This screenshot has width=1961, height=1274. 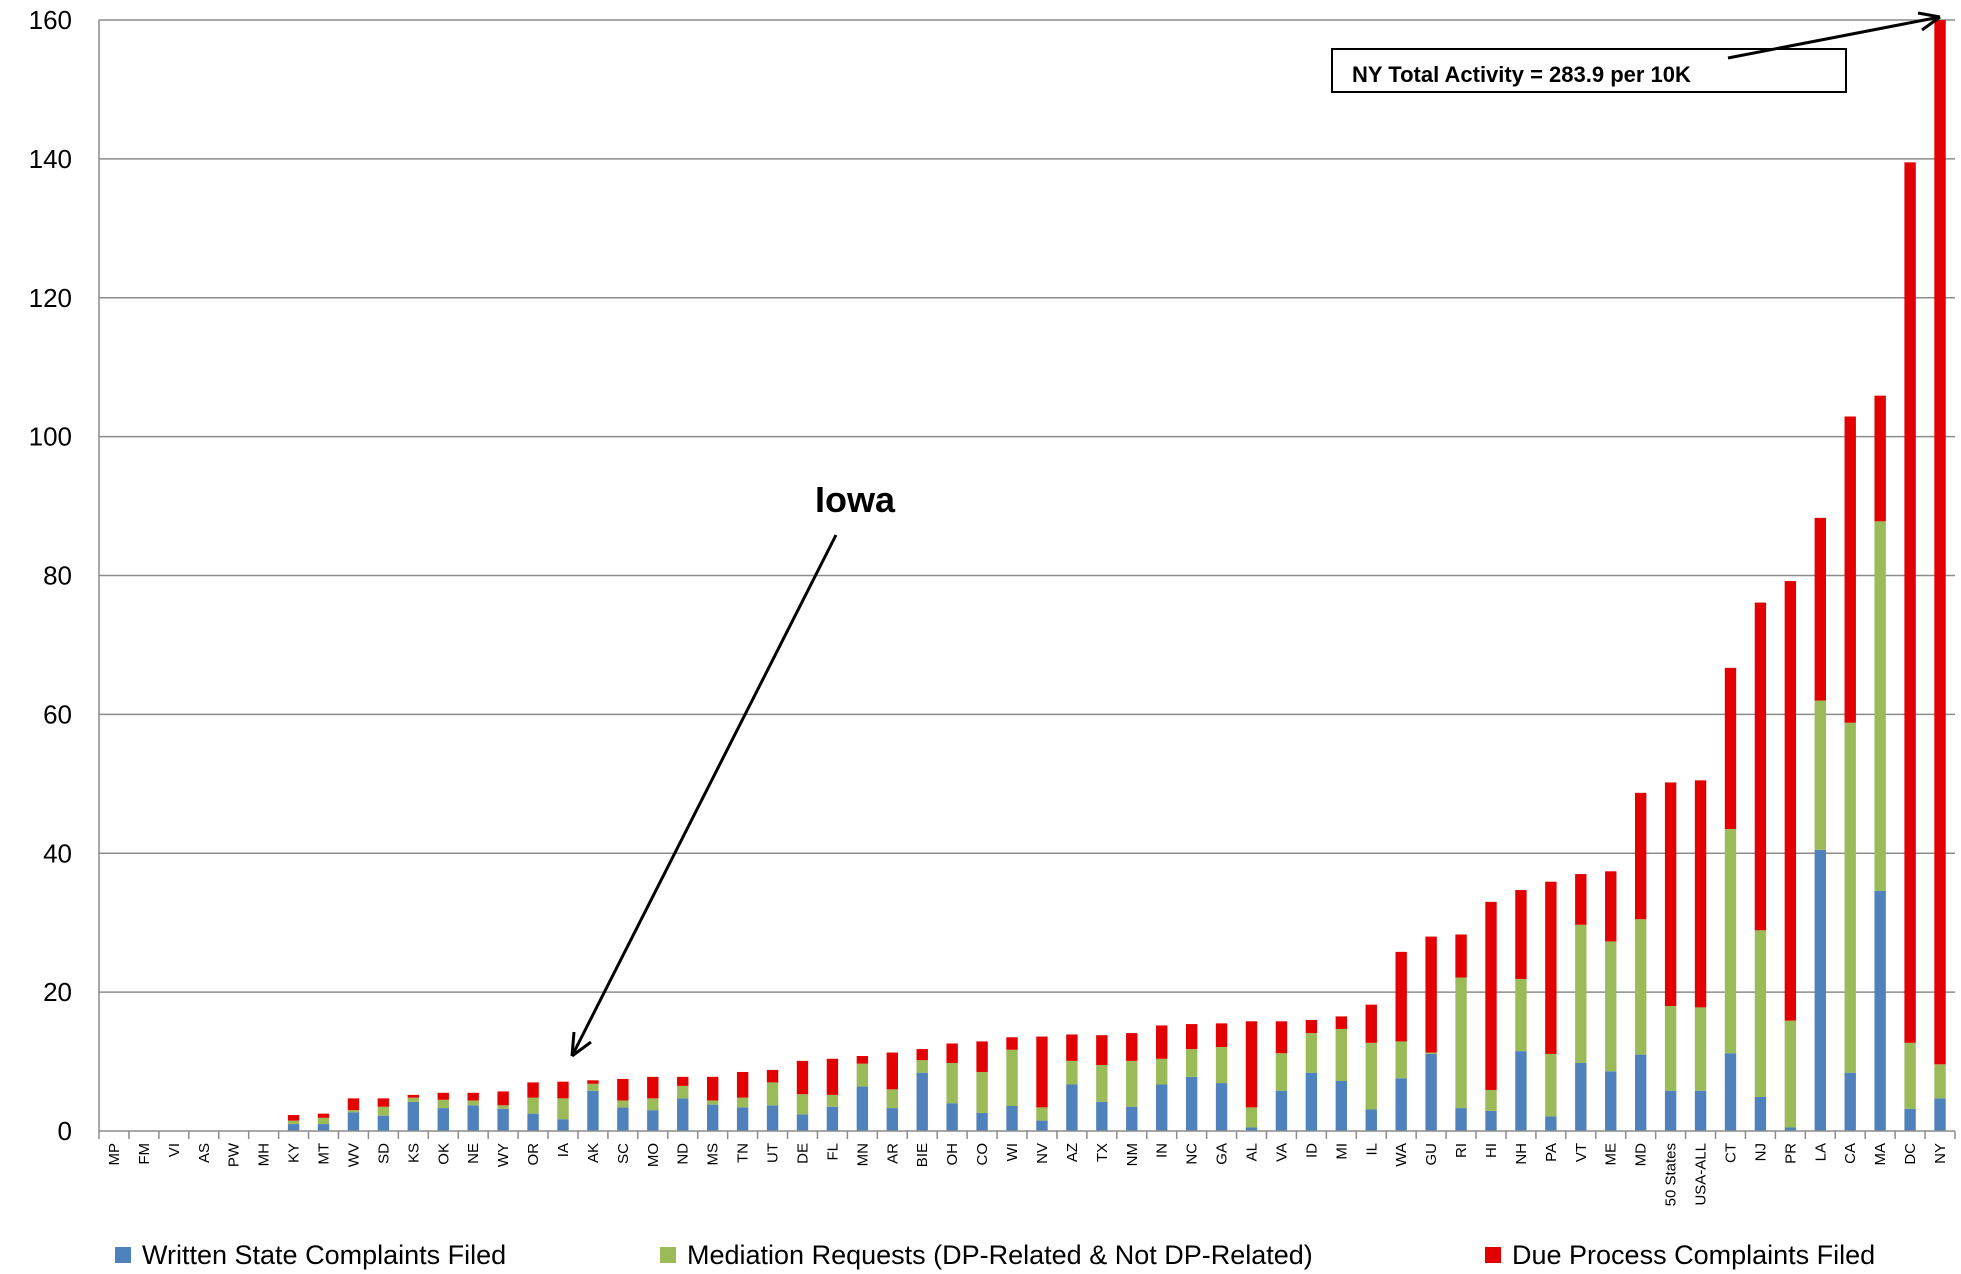 What do you see at coordinates (653, 1155) in the screenshot?
I see `x-category-label: MO` at bounding box center [653, 1155].